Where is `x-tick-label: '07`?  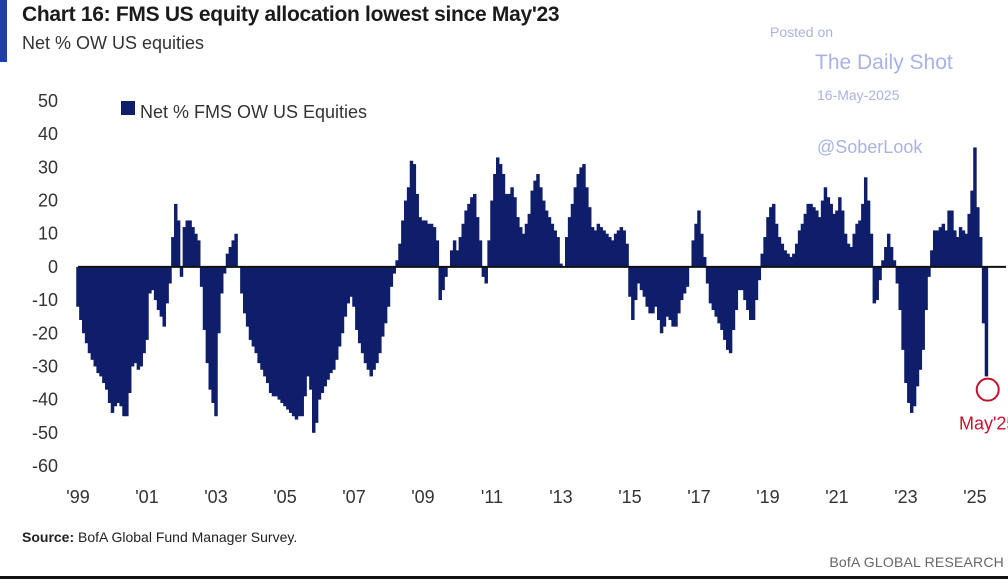
x-tick-label: '07 is located at coordinates (353, 497).